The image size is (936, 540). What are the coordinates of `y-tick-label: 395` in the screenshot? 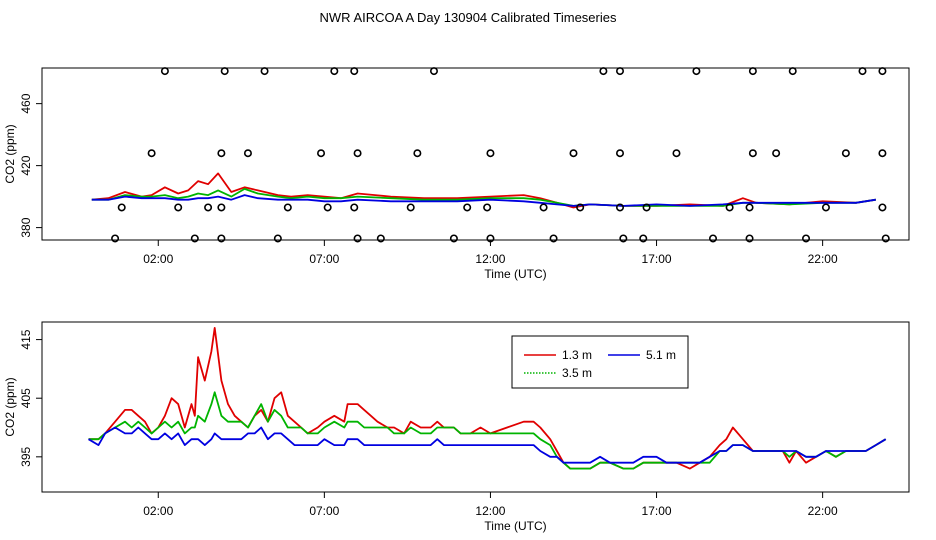 It's located at (26, 456).